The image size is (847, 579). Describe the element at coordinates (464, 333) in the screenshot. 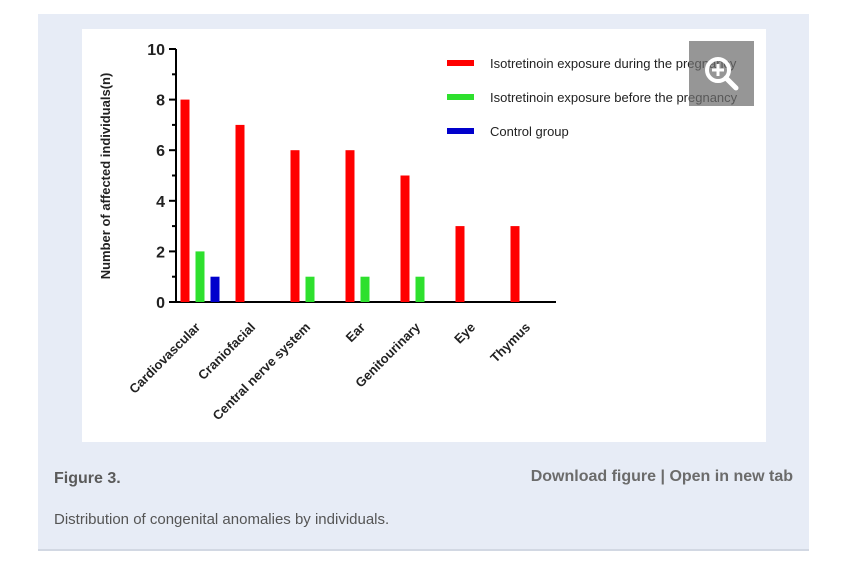

I see `x-tick-label: Eye` at that location.